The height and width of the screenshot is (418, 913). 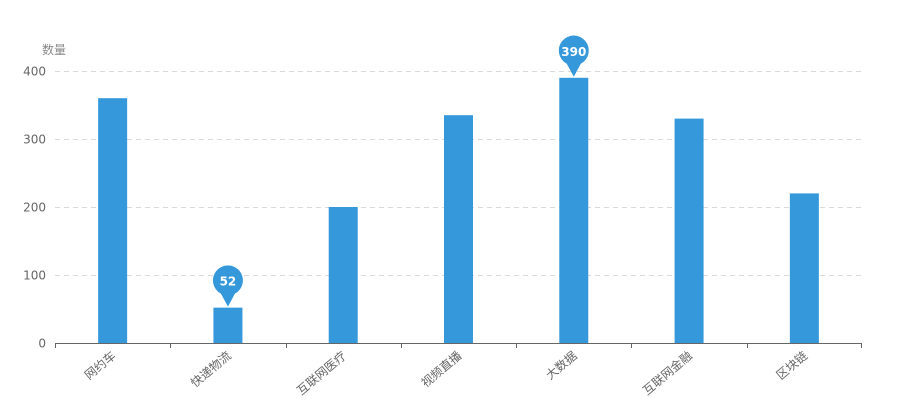 I want to click on y-tick-label: 300, so click(x=34, y=140).